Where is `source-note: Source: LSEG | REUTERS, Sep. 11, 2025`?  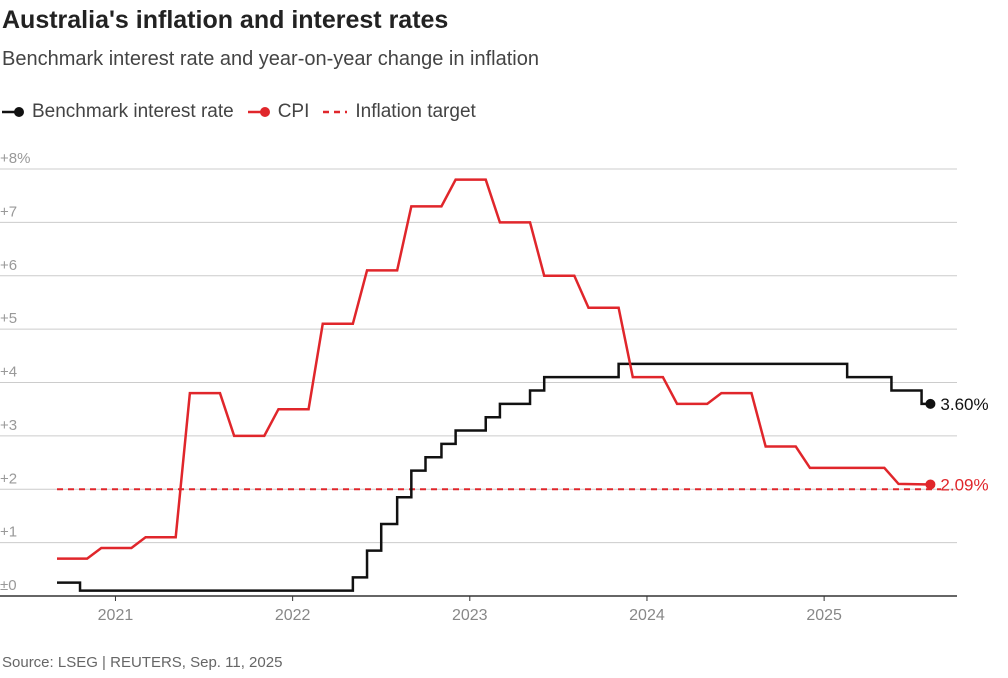
source-note: Source: LSEG | REUTERS, Sep. 11, 2025 is located at coordinates (142, 662).